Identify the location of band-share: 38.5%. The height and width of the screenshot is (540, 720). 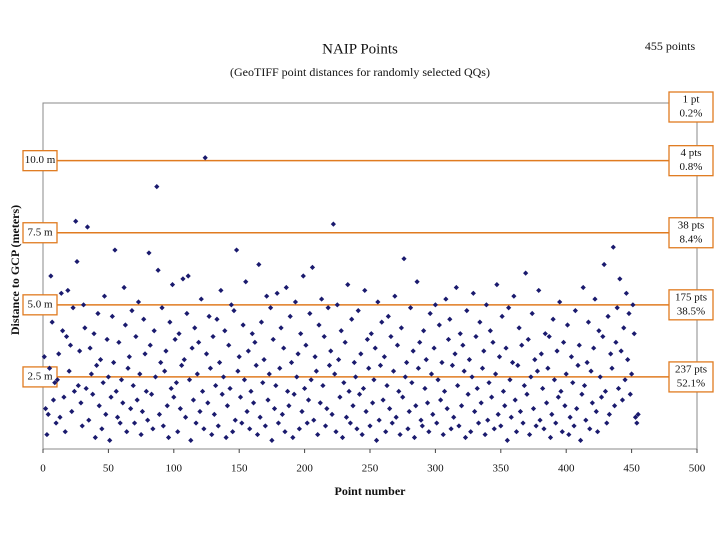
(691, 311).